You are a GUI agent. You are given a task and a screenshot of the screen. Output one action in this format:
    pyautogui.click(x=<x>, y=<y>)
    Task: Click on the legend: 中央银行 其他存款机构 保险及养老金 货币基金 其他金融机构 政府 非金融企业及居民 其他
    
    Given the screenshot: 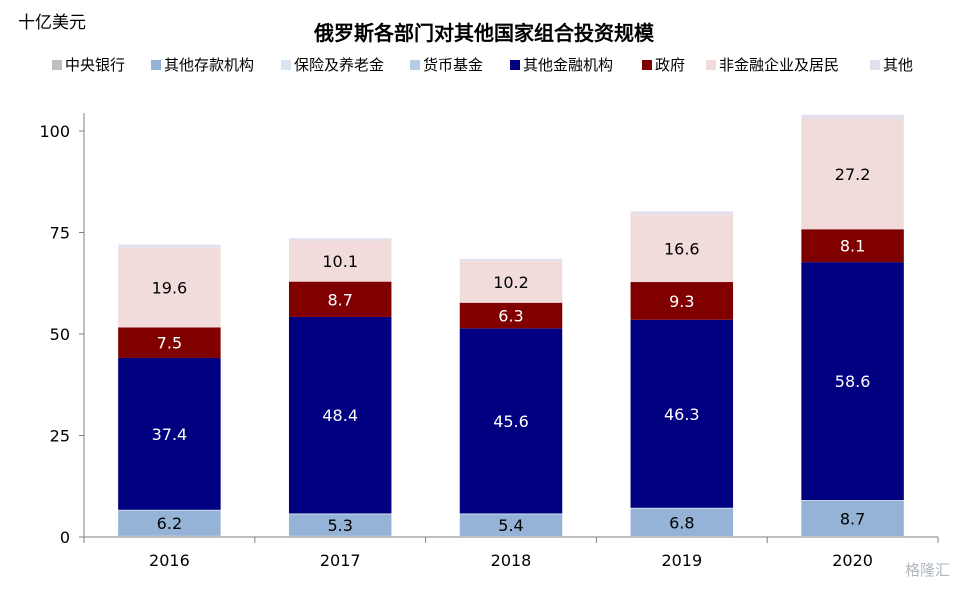 What is the action you would take?
    pyautogui.click(x=482, y=65)
    